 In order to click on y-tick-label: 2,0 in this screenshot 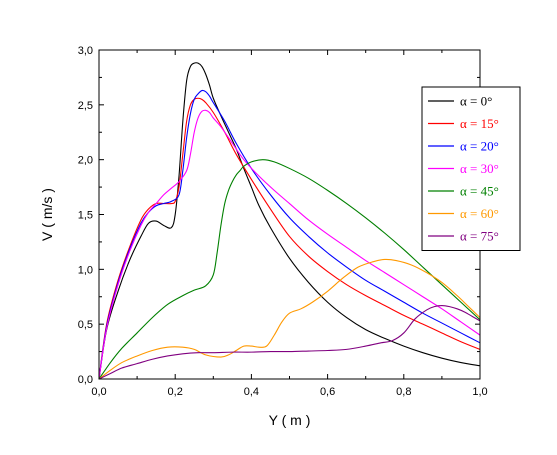, I will do `click(85, 161)`.